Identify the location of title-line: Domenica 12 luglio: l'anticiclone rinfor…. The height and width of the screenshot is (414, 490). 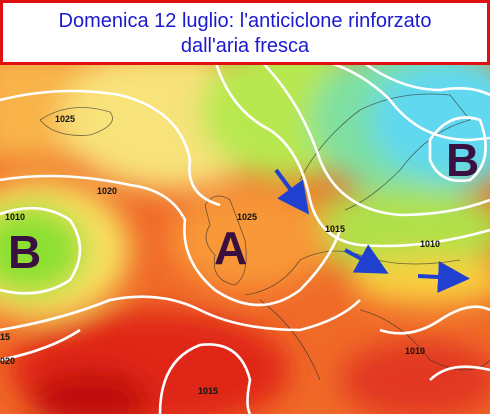
(245, 21).